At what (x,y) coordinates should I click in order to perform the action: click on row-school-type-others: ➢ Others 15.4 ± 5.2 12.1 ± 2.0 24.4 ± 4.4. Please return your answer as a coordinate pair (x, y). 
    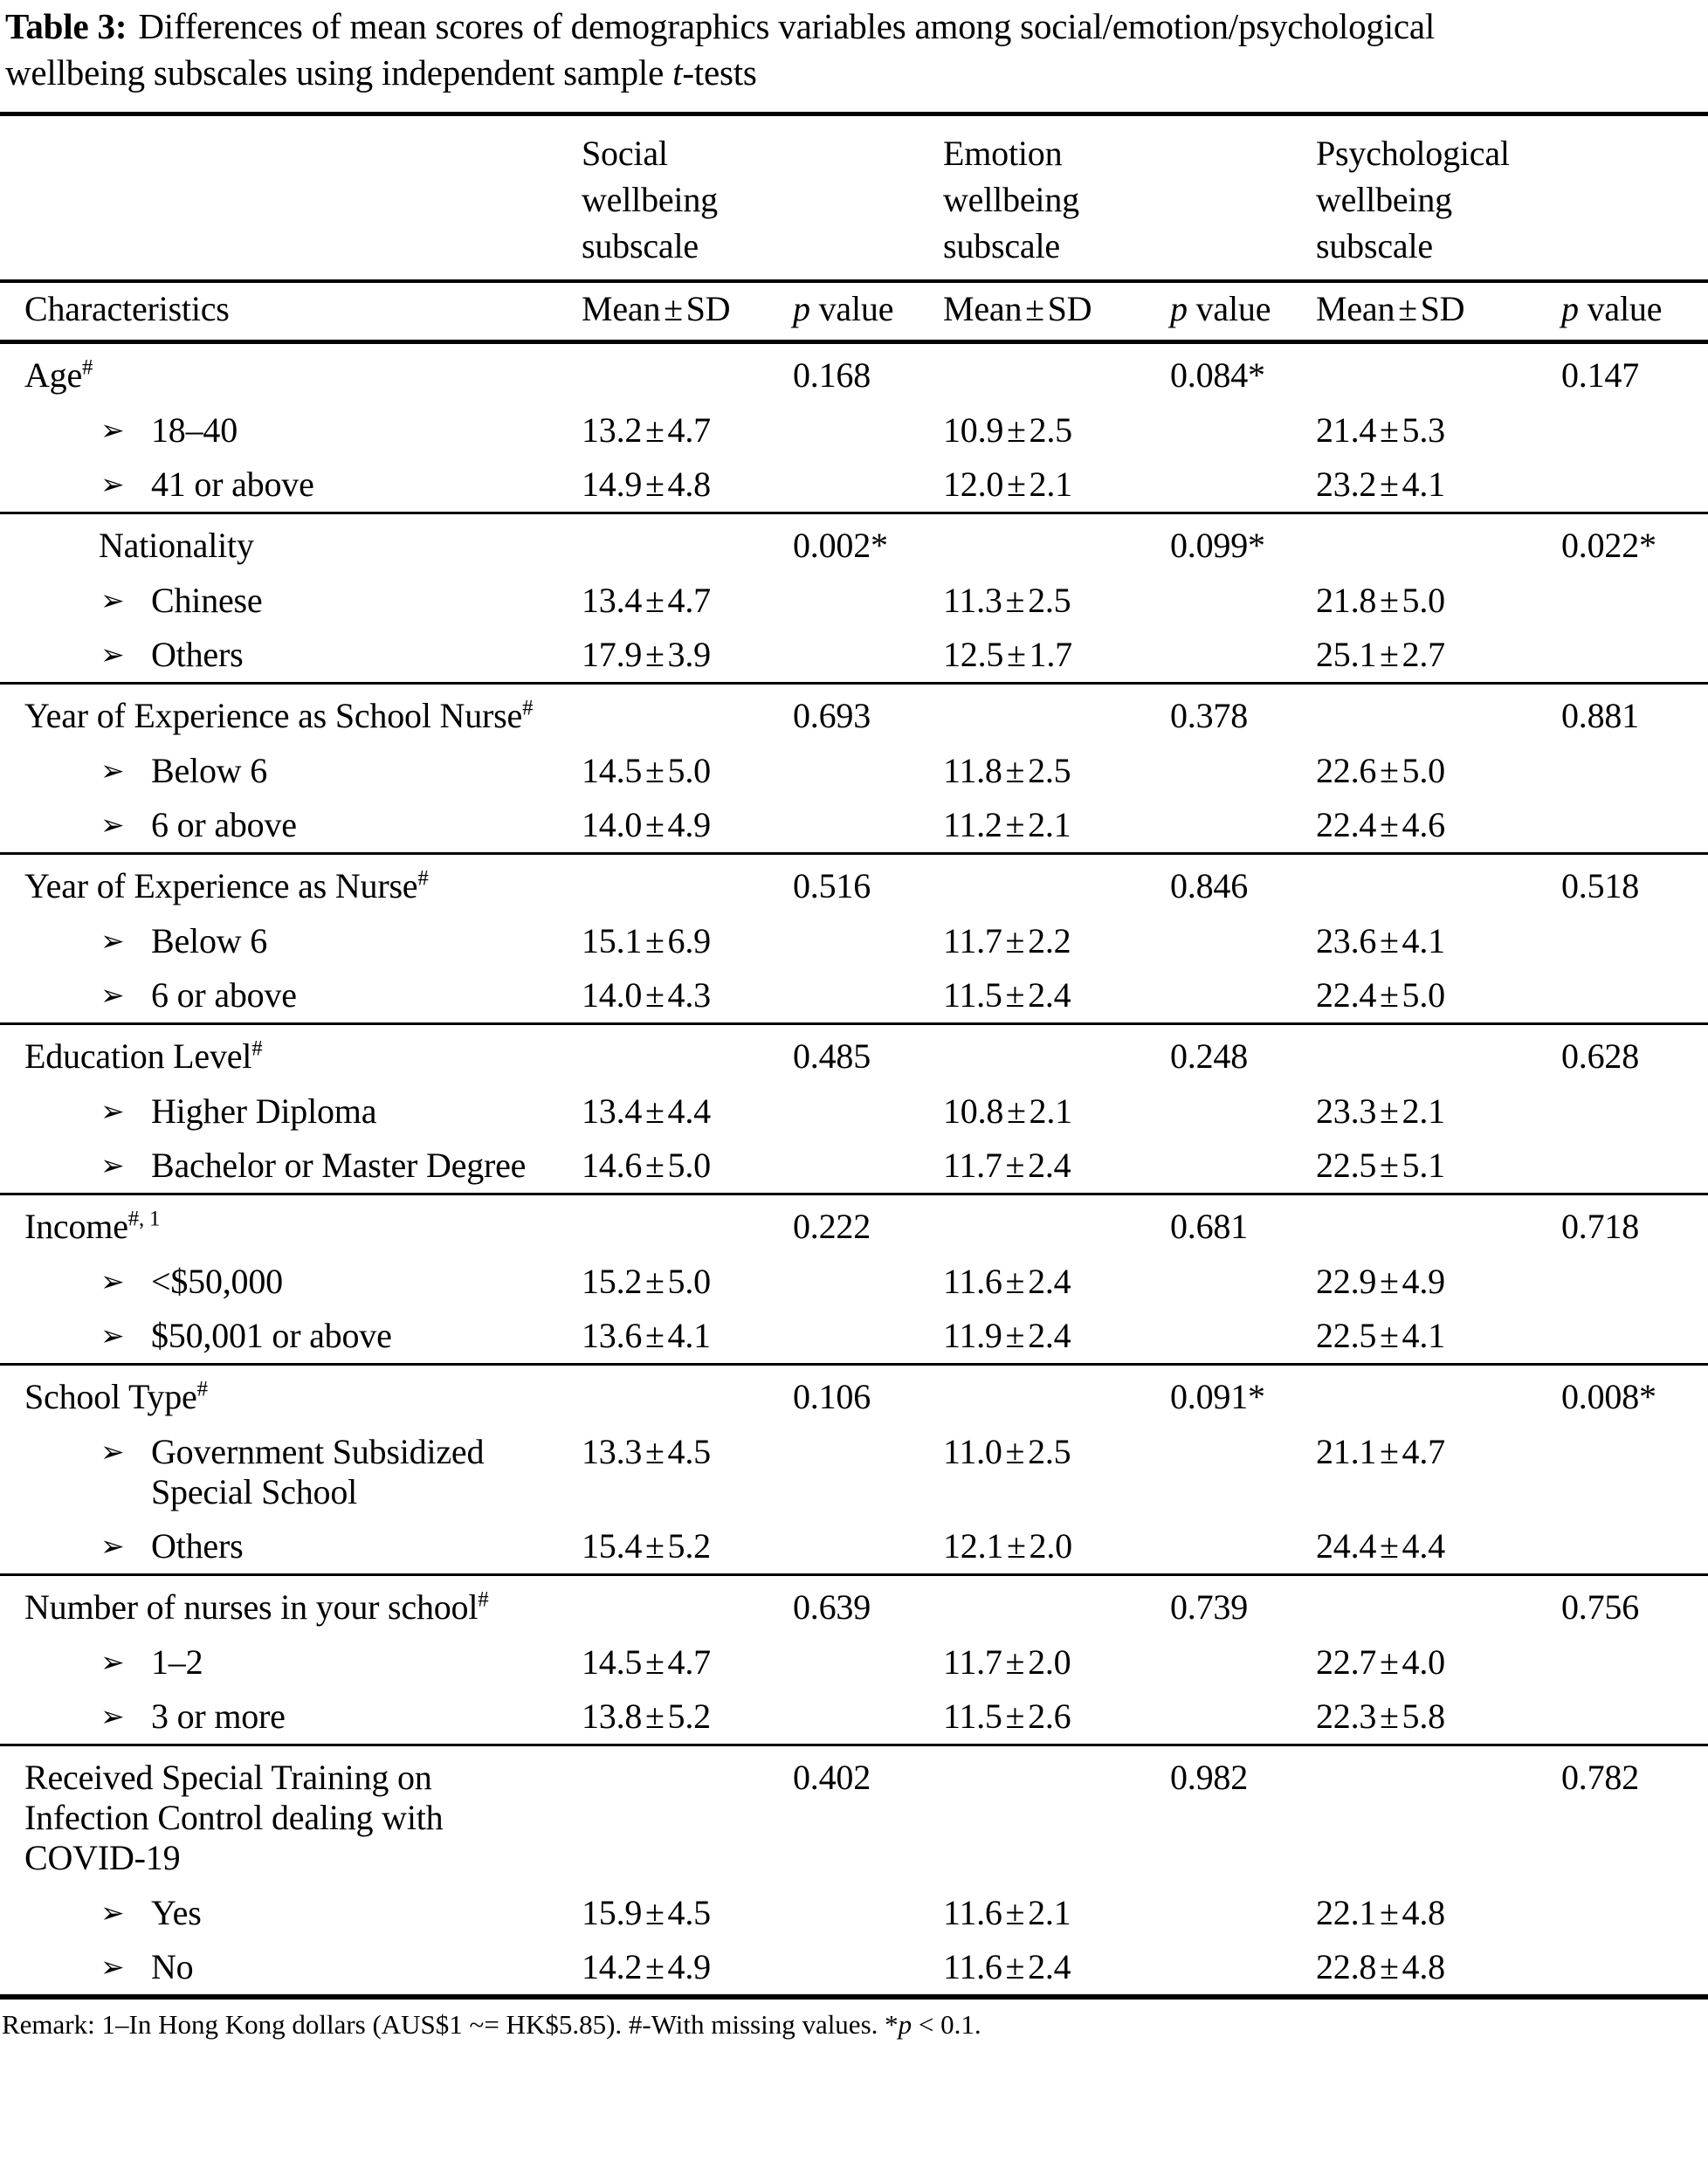
    Looking at the image, I should click on (854, 1548).